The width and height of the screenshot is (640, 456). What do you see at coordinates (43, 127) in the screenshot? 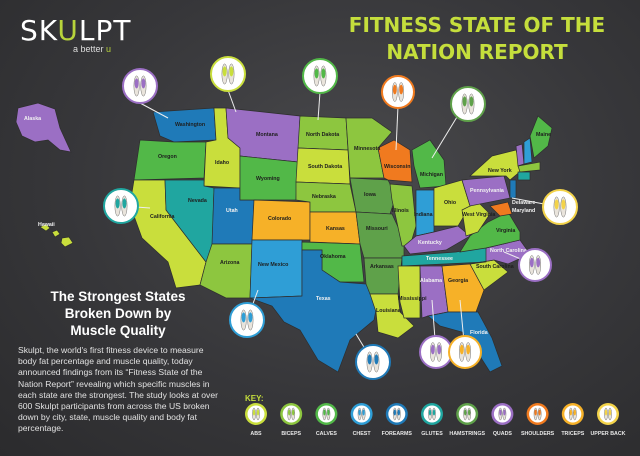
I see `state-alaska` at bounding box center [43, 127].